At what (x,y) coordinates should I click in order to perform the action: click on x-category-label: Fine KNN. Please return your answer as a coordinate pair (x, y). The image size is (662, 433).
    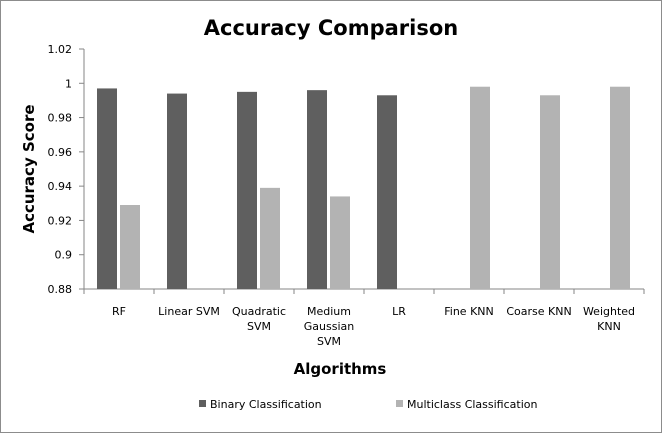
    Looking at the image, I should click on (469, 311).